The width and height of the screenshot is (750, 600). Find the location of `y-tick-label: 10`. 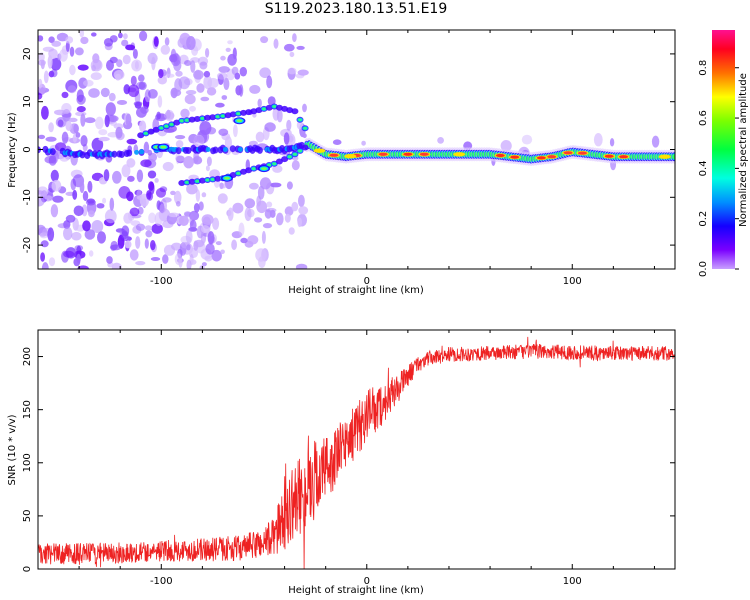

y-tick-label: 10 is located at coordinates (27, 101).